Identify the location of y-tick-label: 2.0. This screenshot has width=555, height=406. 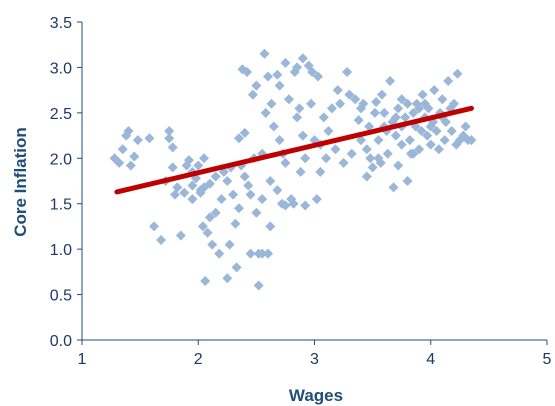
(61, 159).